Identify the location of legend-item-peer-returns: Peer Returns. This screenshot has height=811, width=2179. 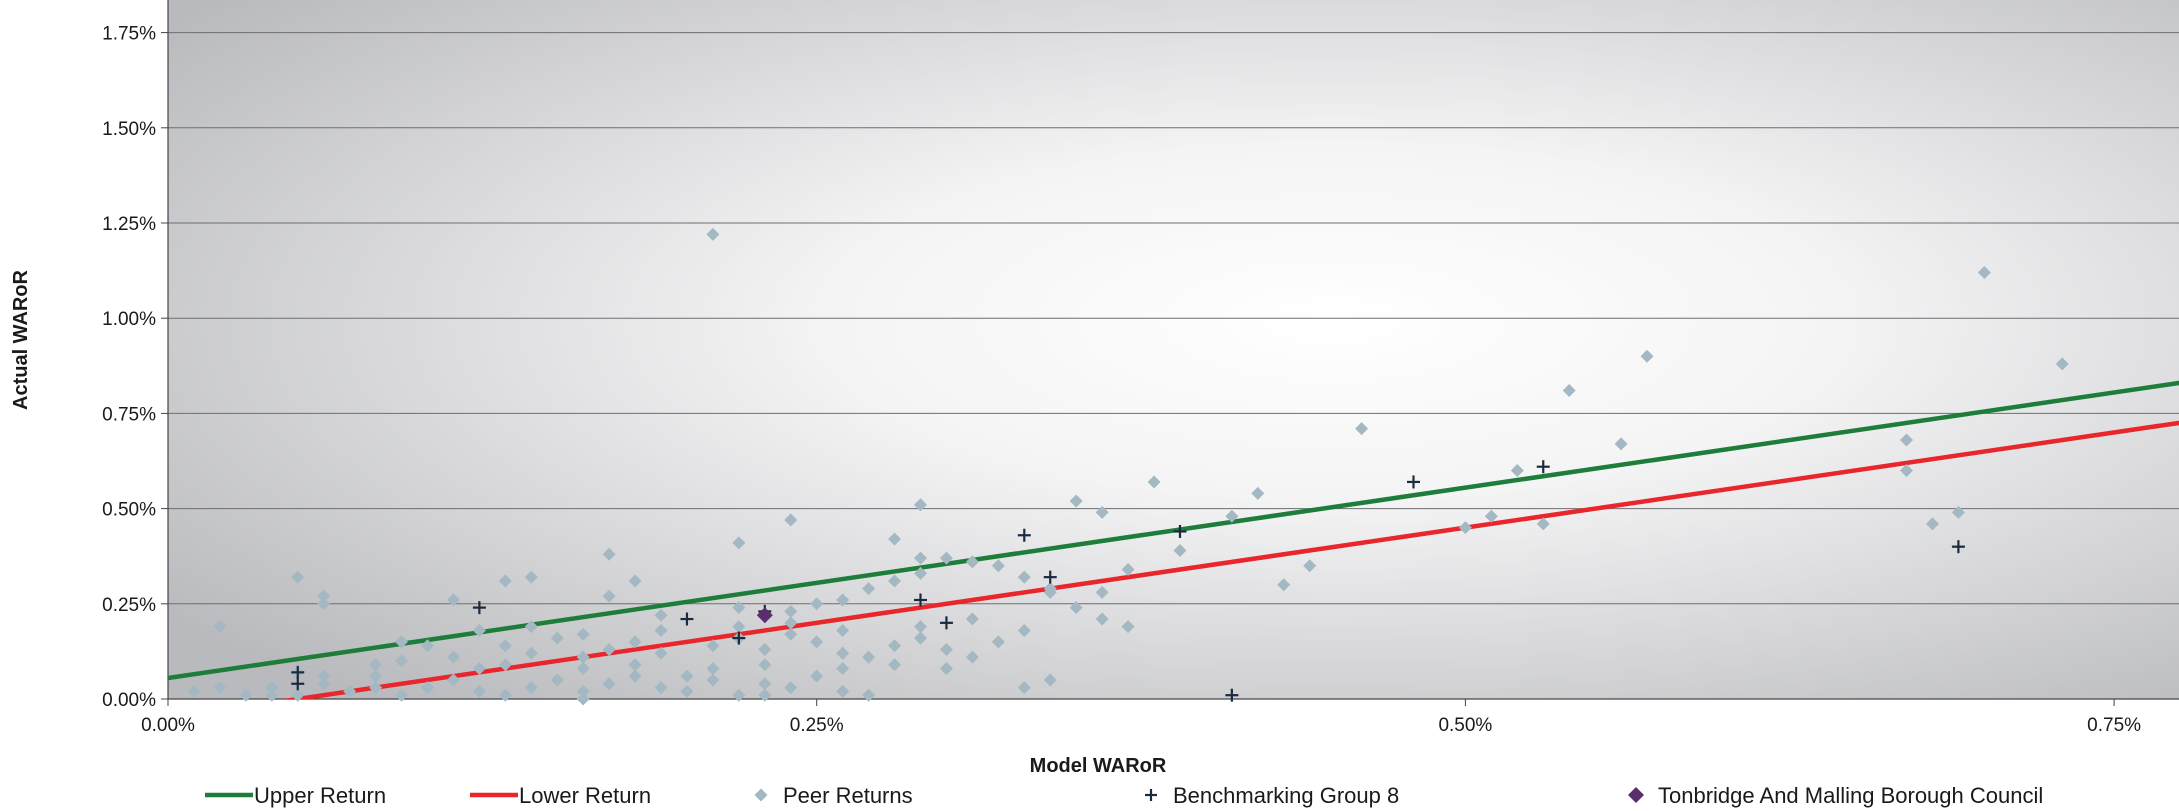
(833, 795).